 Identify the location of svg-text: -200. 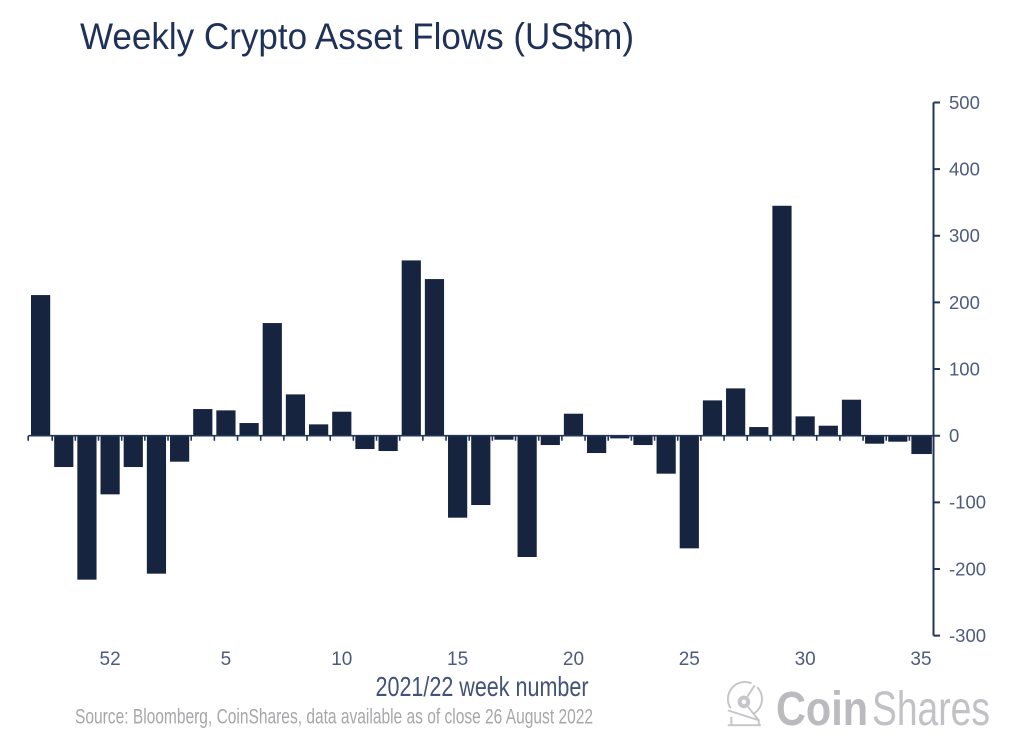
(967, 568).